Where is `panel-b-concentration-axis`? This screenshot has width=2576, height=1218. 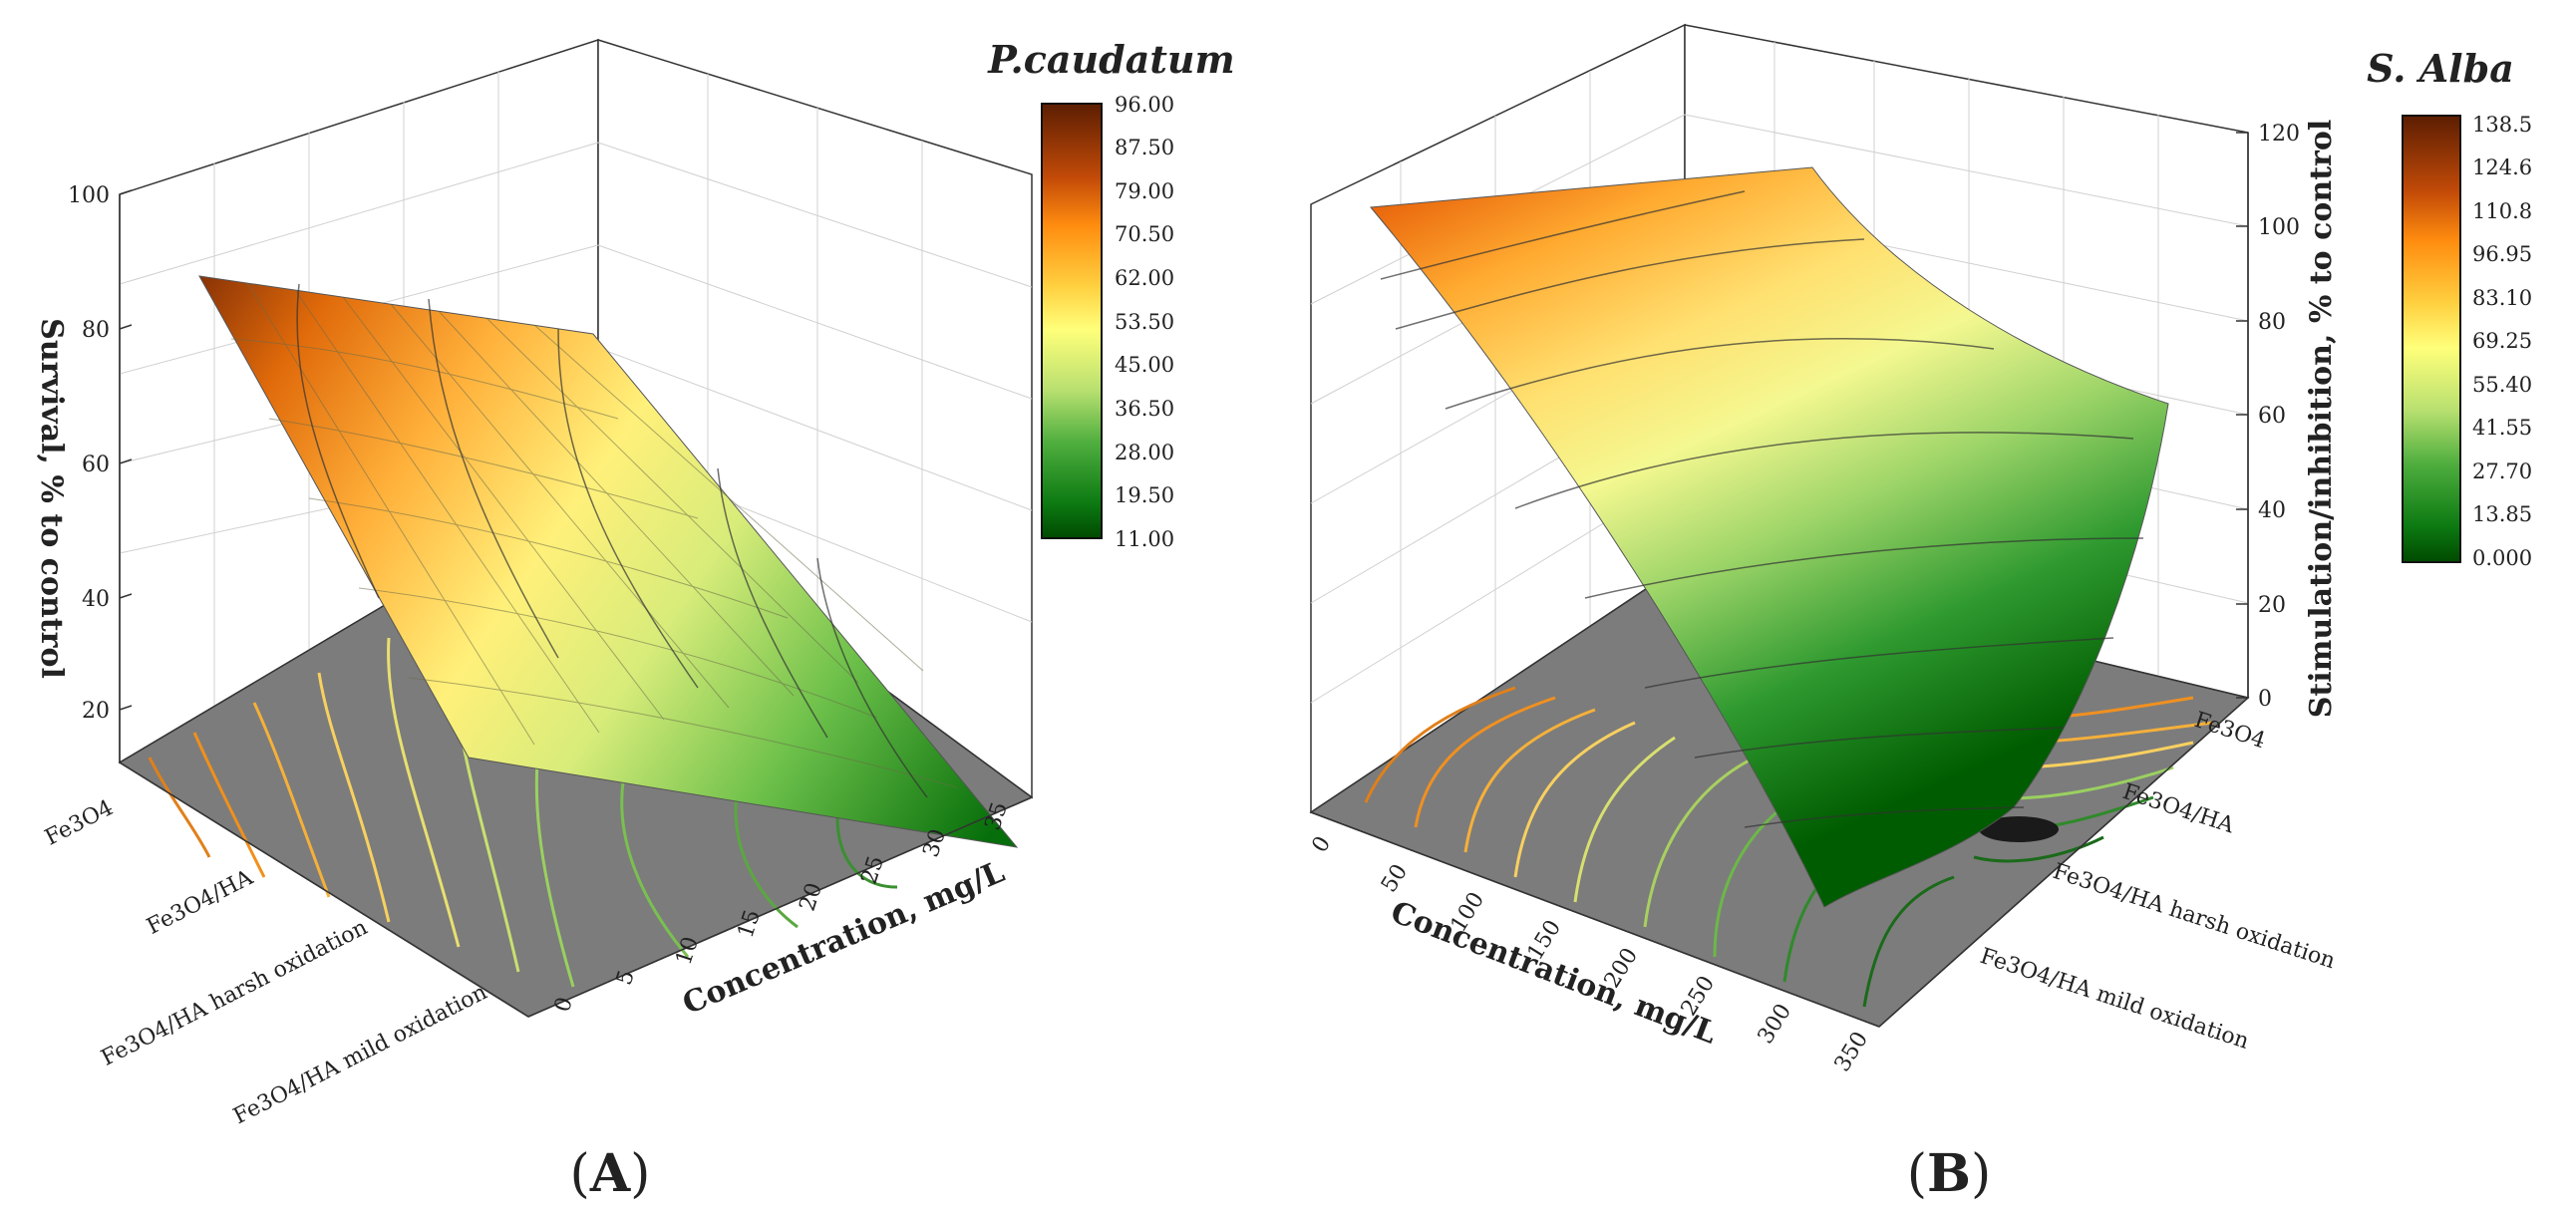 panel-b-concentration-axis is located at coordinates (1595, 919).